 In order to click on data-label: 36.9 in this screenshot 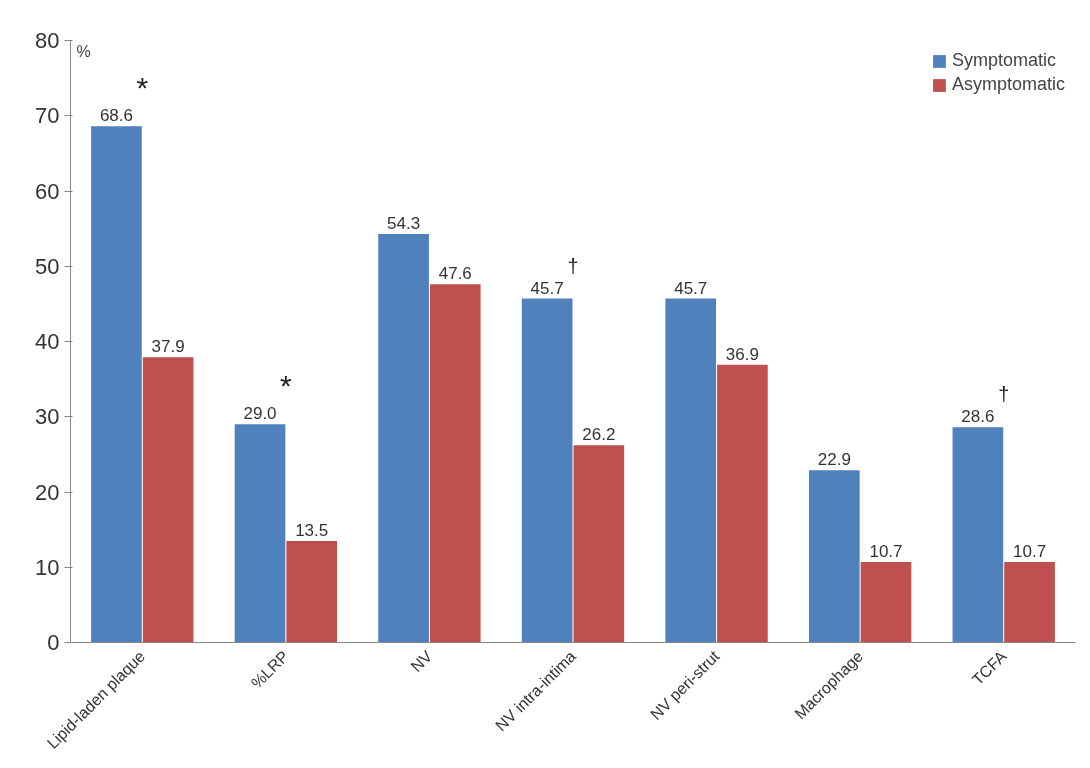, I will do `click(742, 354)`.